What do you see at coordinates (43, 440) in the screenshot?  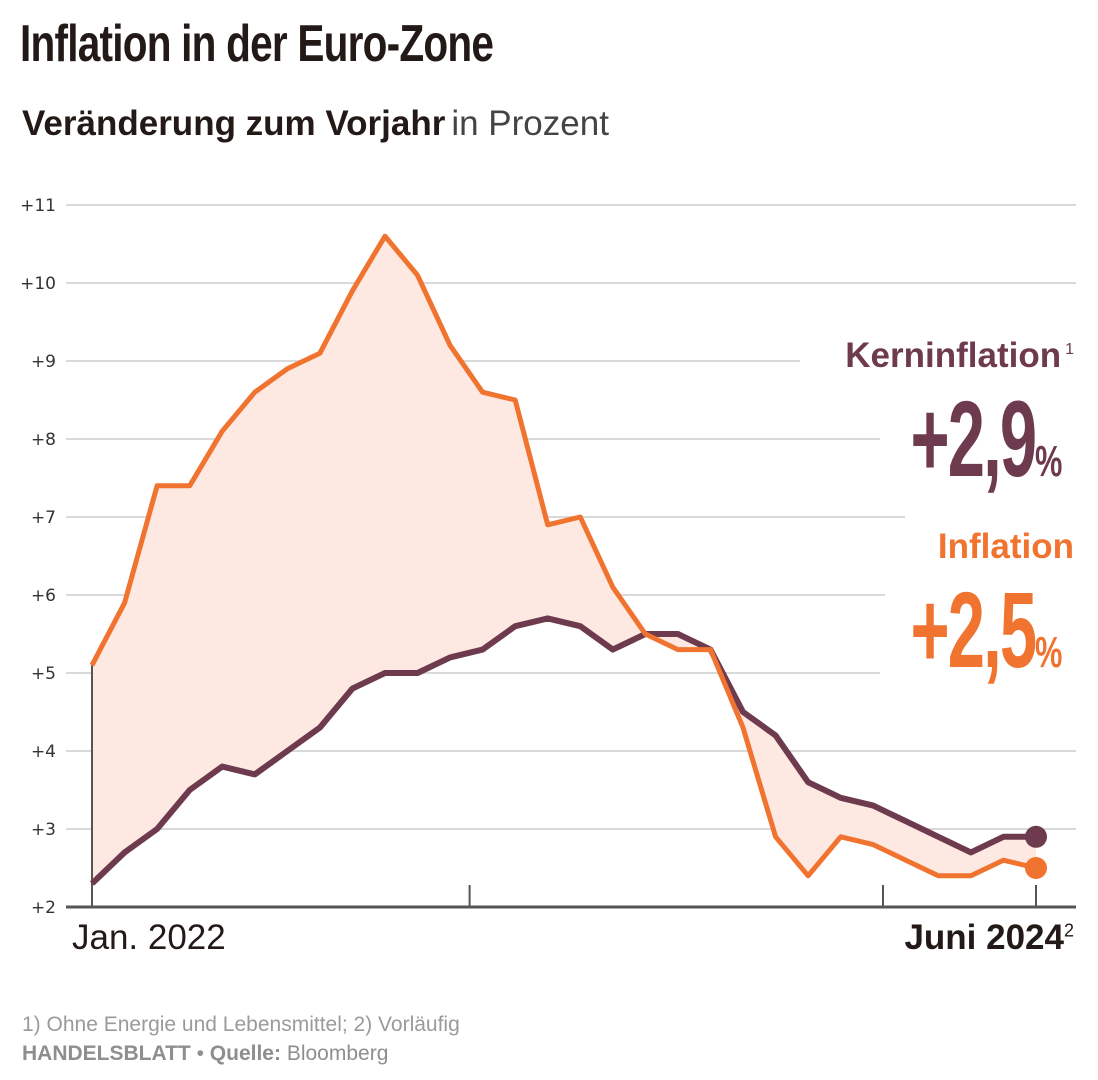 I see `y-tick-label: +8` at bounding box center [43, 440].